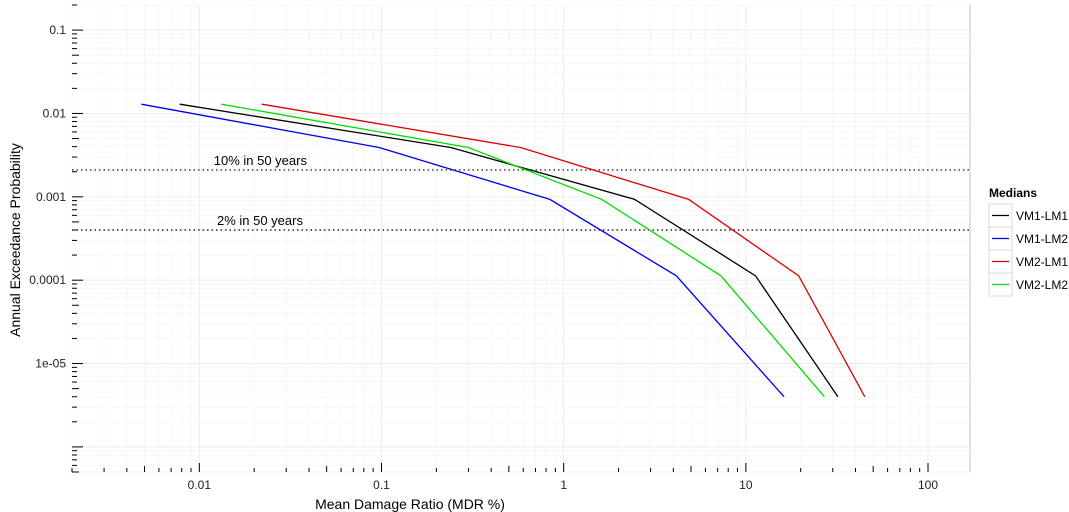 This screenshot has width=1069, height=512. What do you see at coordinates (47, 280) in the screenshot?
I see `y-tick-label: 0.0001` at bounding box center [47, 280].